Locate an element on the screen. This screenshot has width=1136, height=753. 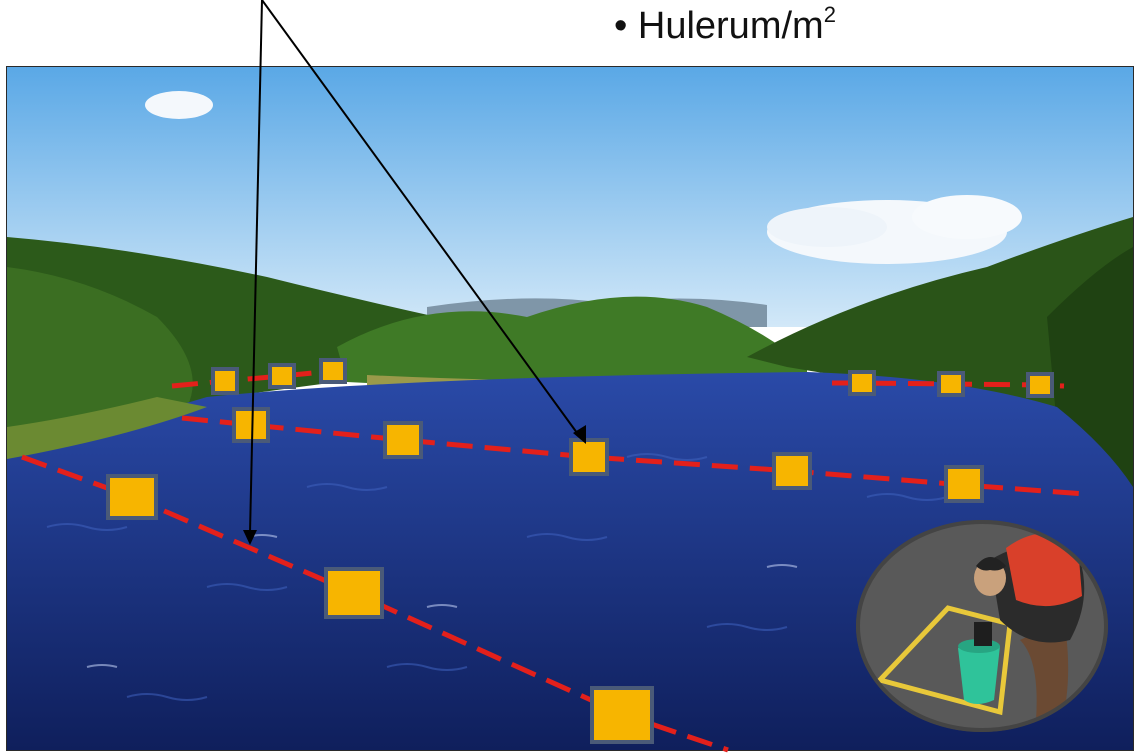
bullet-main-text: Hulerum/m is located at coordinates (730, 26).